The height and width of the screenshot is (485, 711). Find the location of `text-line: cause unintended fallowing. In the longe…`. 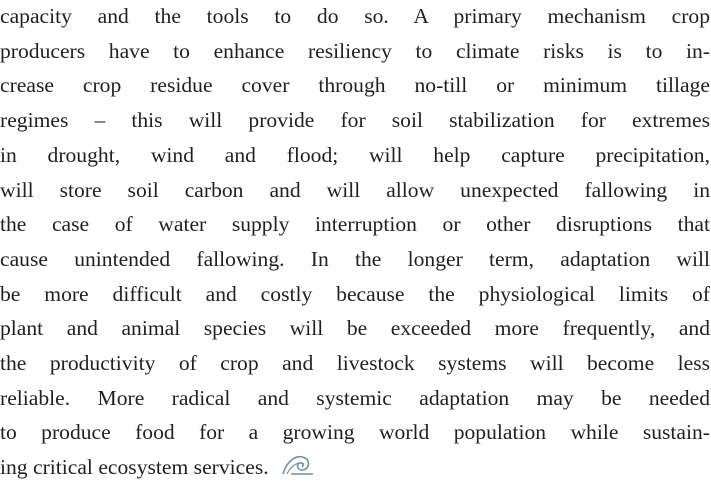

text-line: cause unintended fallowing. In the longe… is located at coordinates (355, 258).